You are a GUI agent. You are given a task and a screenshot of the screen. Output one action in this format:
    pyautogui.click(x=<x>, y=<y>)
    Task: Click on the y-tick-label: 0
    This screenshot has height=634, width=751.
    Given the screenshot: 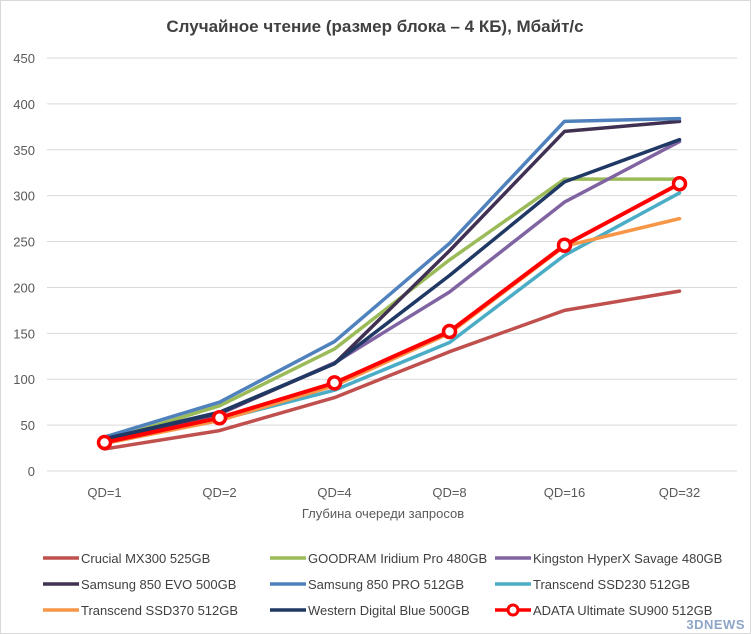 What is the action you would take?
    pyautogui.click(x=31, y=471)
    